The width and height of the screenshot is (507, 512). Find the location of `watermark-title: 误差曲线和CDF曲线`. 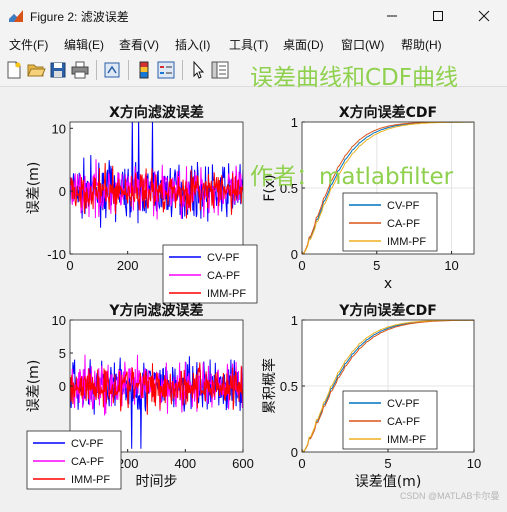

watermark-title: 误差曲线和CDF曲线 is located at coordinates (354, 78).